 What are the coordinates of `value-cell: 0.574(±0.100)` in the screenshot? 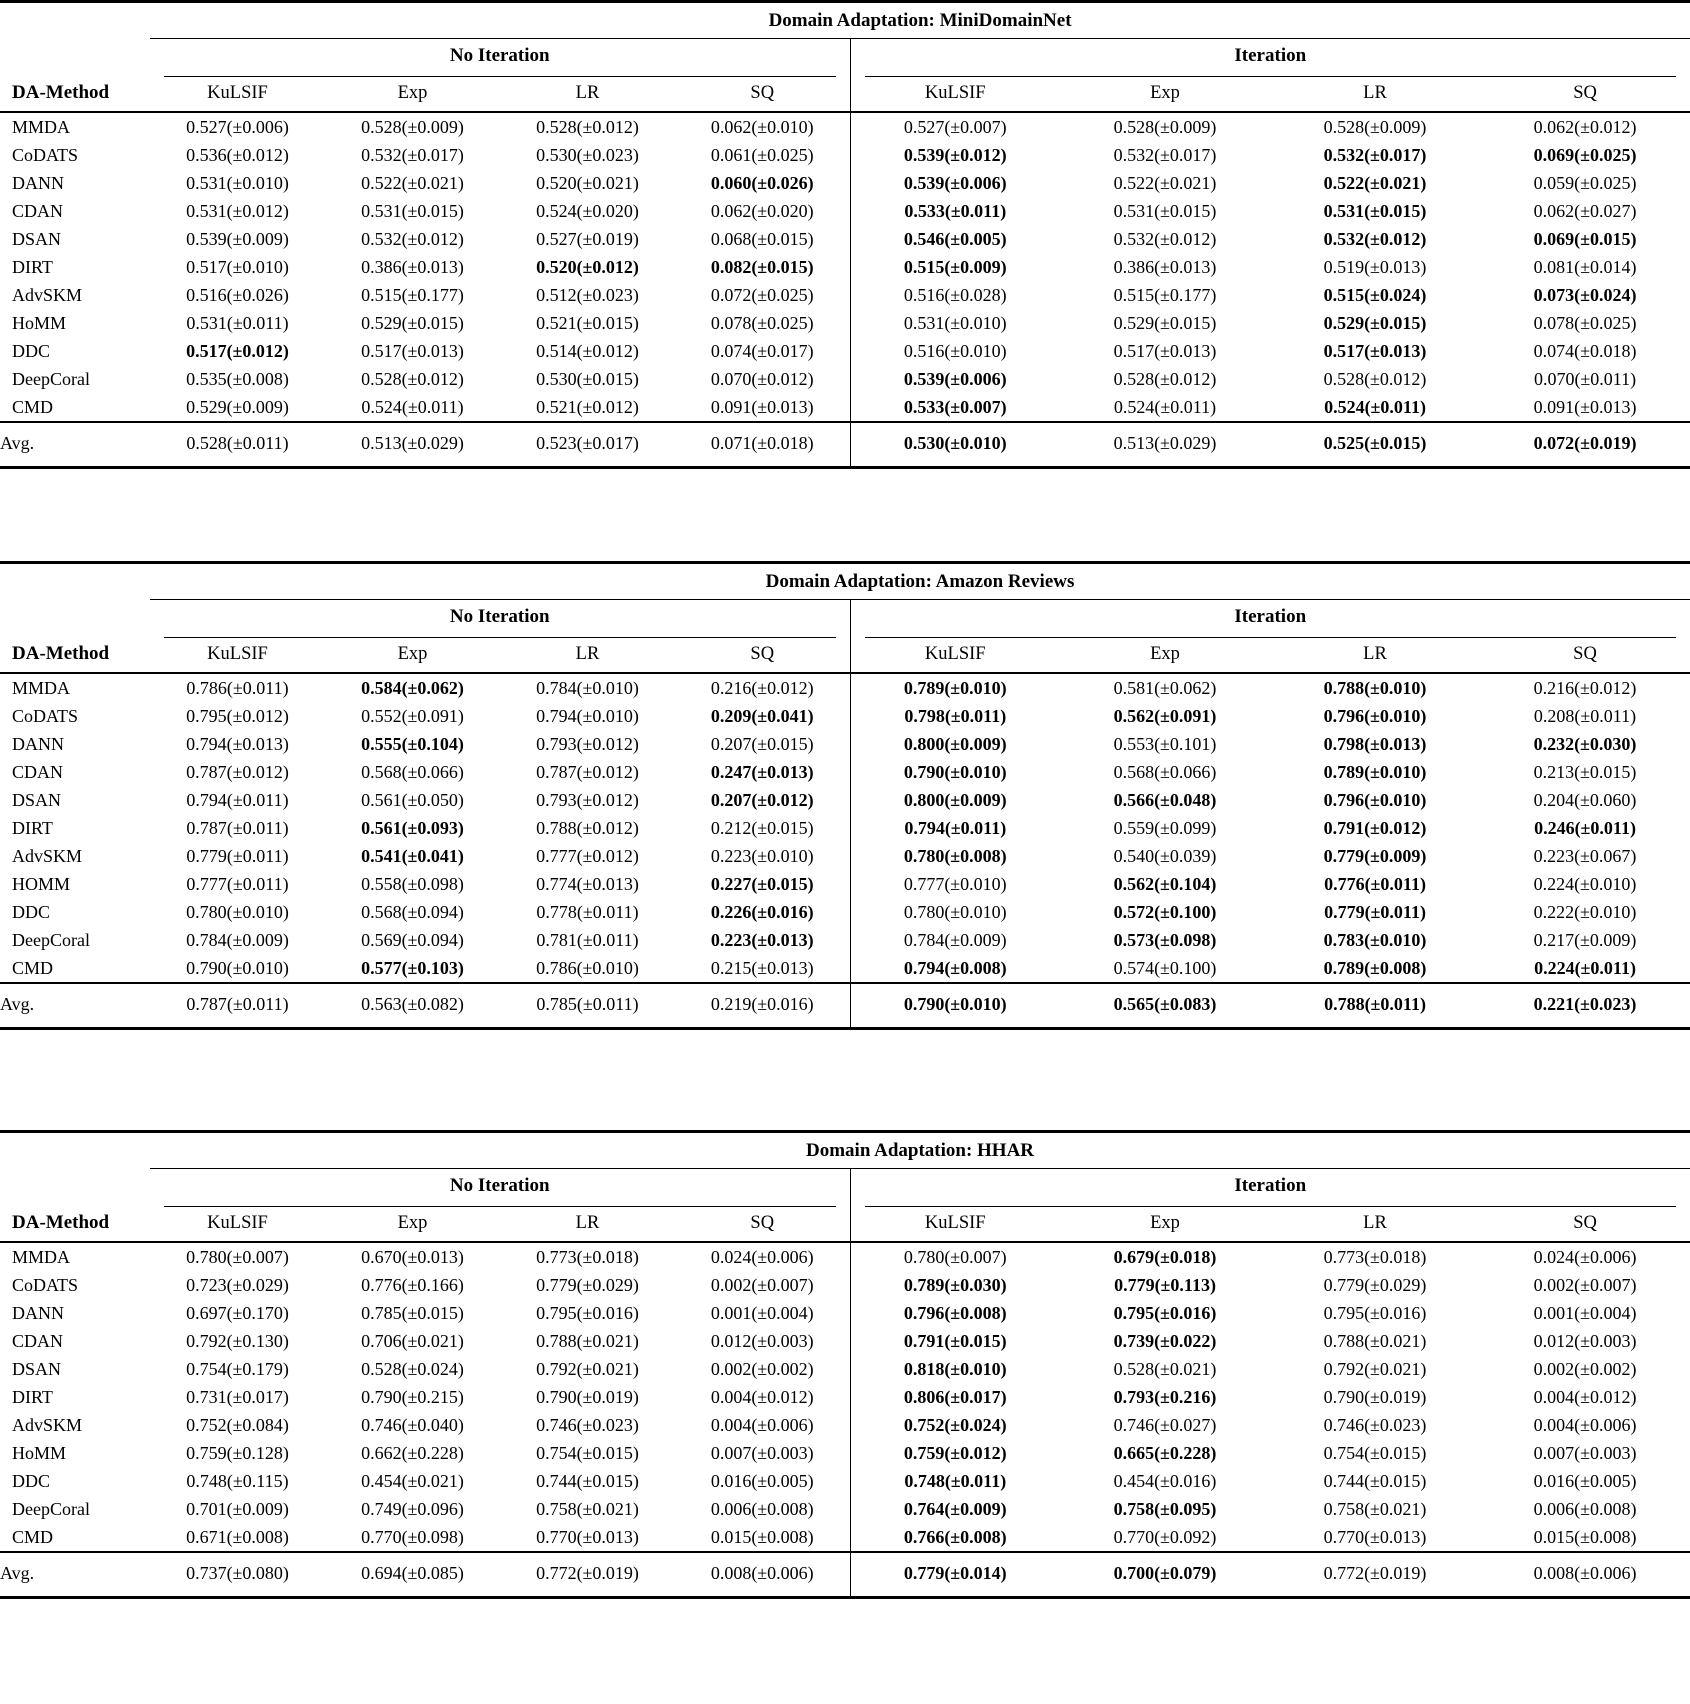 It's located at (1165, 967).